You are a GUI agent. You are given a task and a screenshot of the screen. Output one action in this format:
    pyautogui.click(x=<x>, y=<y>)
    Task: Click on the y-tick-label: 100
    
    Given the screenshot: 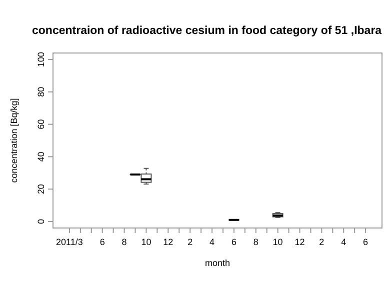 What is the action you would take?
    pyautogui.click(x=41, y=59)
    